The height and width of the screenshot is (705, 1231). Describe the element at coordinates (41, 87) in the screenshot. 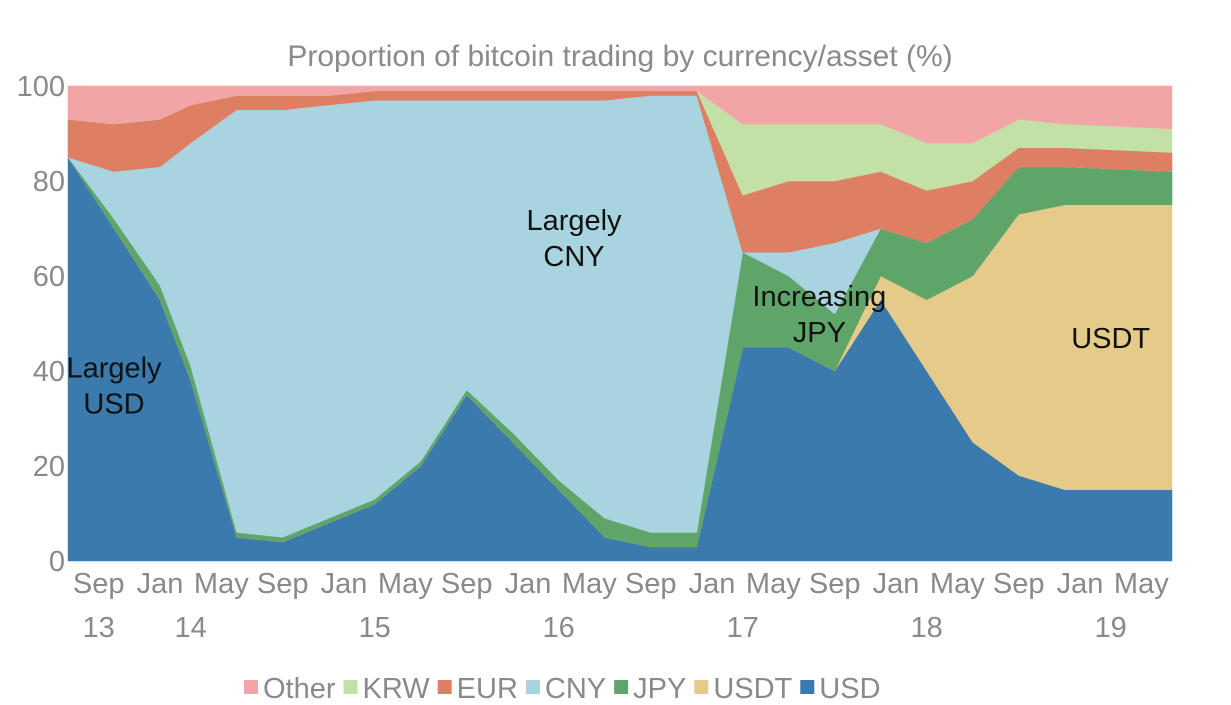

I see `y-tick-label: 100` at that location.